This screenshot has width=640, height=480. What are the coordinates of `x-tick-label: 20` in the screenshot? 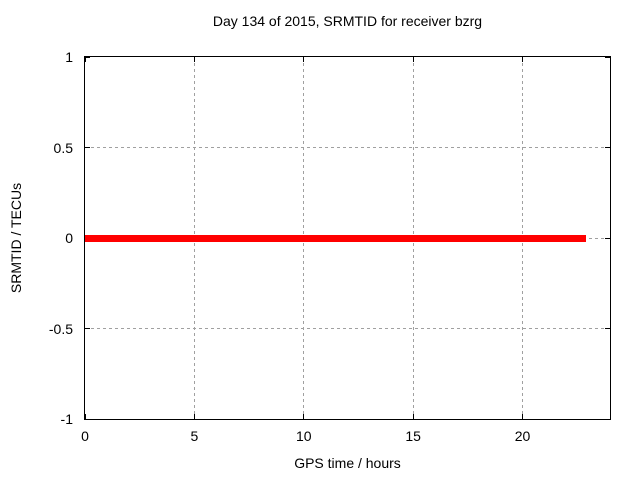 It's located at (522, 436).